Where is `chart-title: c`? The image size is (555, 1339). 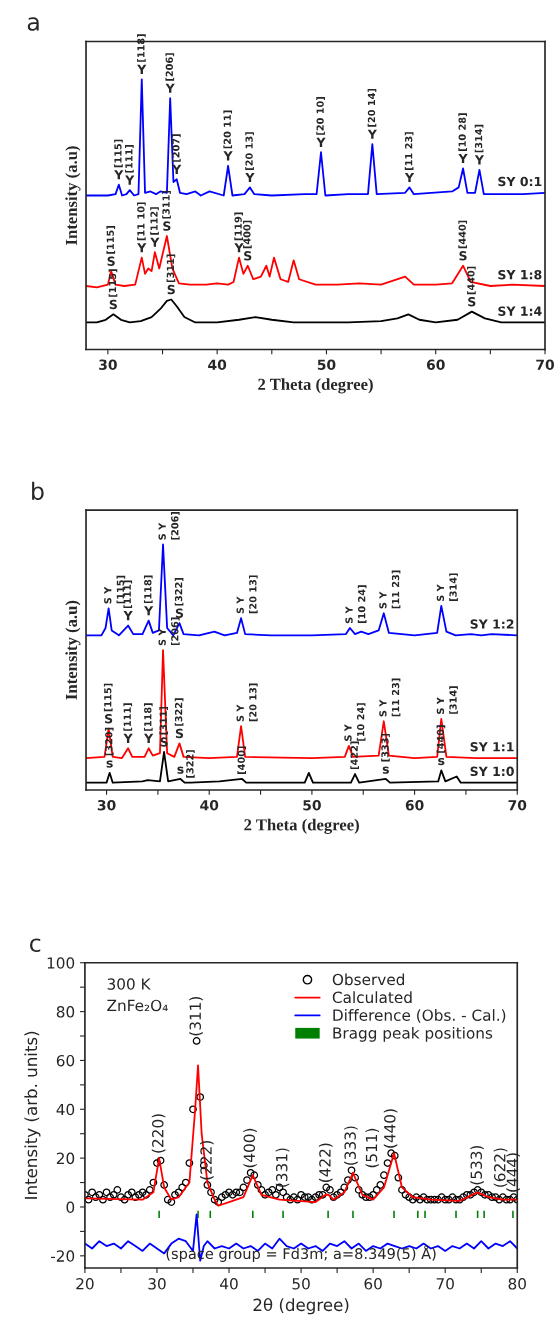
chart-title: c is located at coordinates (35, 945).